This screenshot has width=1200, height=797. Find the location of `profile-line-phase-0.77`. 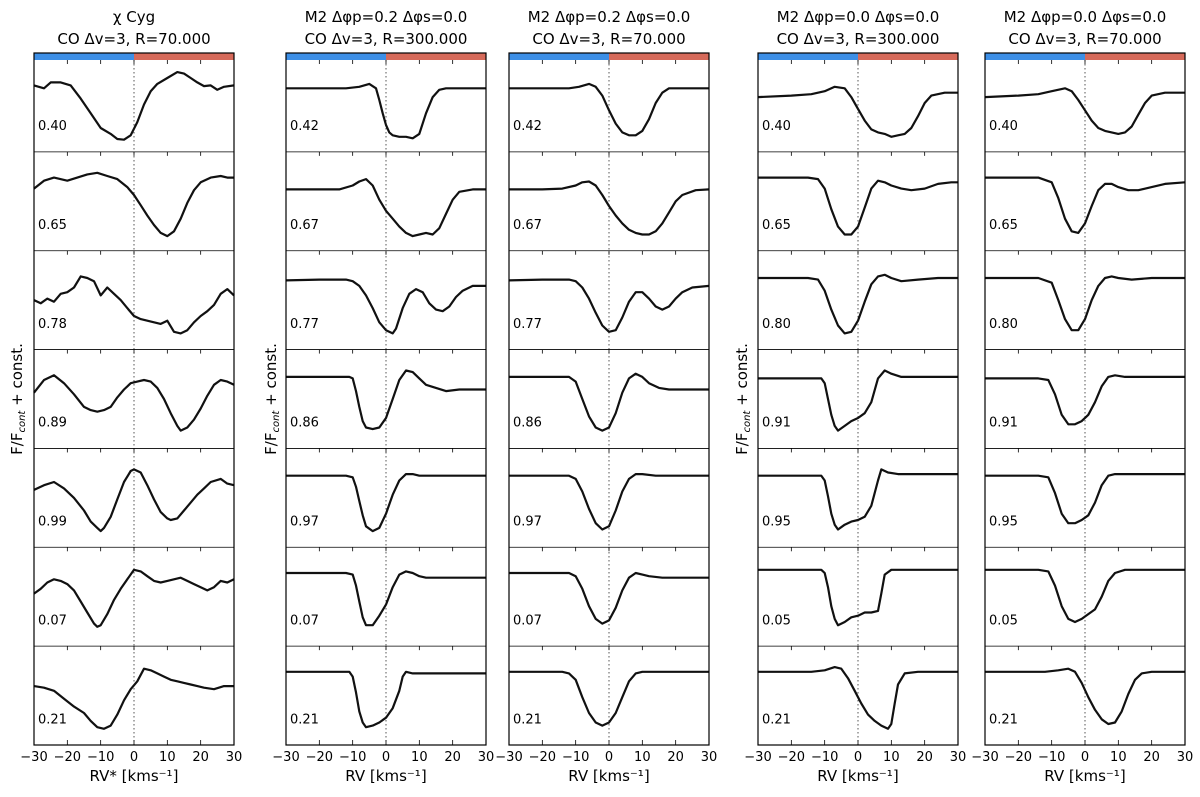

profile-line-phase-0.77 is located at coordinates (385, 306).